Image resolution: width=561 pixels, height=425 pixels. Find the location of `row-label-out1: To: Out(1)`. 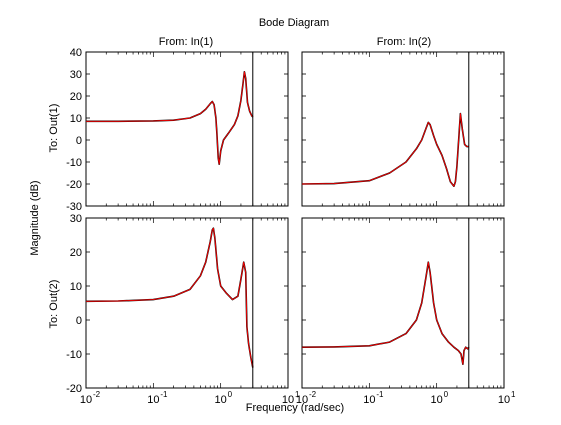

row-label-out1: To: Out(1) is located at coordinates (54, 128).